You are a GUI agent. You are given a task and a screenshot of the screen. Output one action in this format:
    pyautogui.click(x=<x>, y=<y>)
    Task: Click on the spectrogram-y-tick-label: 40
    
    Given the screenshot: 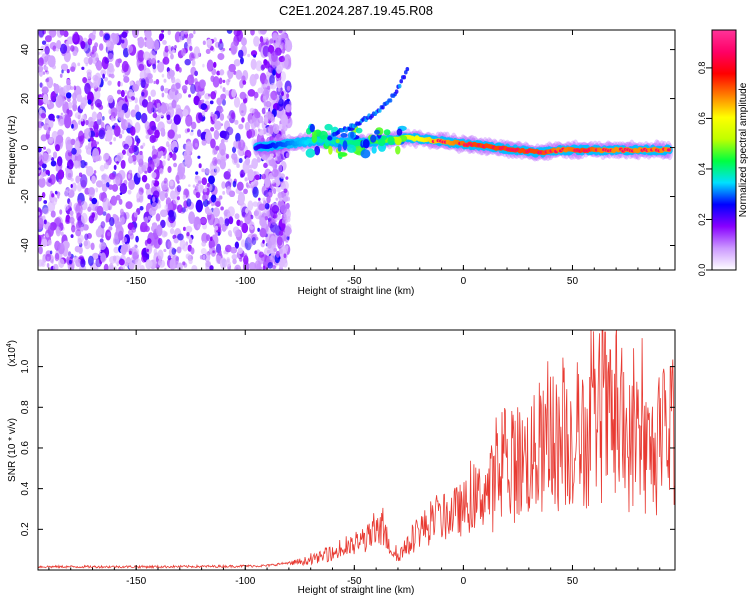 What is the action you would take?
    pyautogui.click(x=25, y=50)
    